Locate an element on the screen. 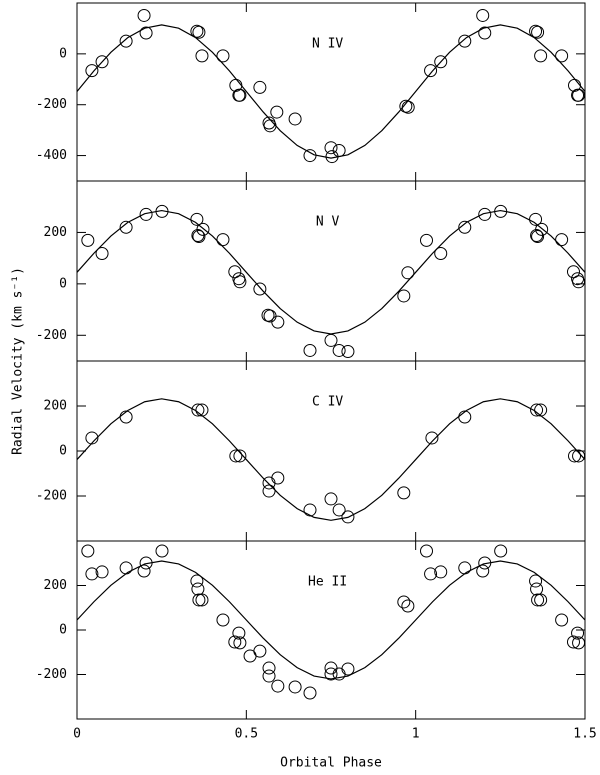 The height and width of the screenshot is (775, 600). y-axis-label: Radial Velocity (km s⁻¹) is located at coordinates (18, 361).